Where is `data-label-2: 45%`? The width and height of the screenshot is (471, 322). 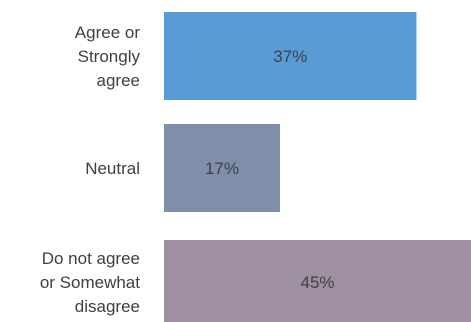
data-label-2: 45% is located at coordinates (317, 282).